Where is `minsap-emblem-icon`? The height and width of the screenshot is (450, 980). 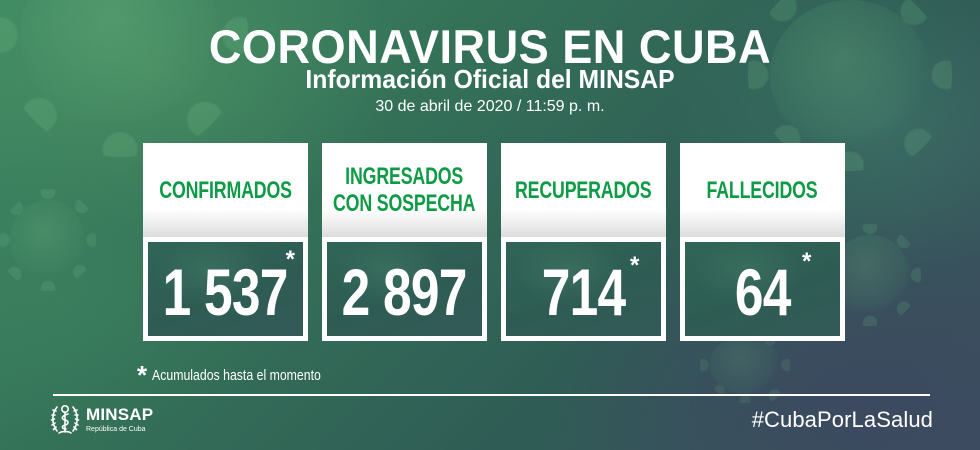 minsap-emblem-icon is located at coordinates (65, 419).